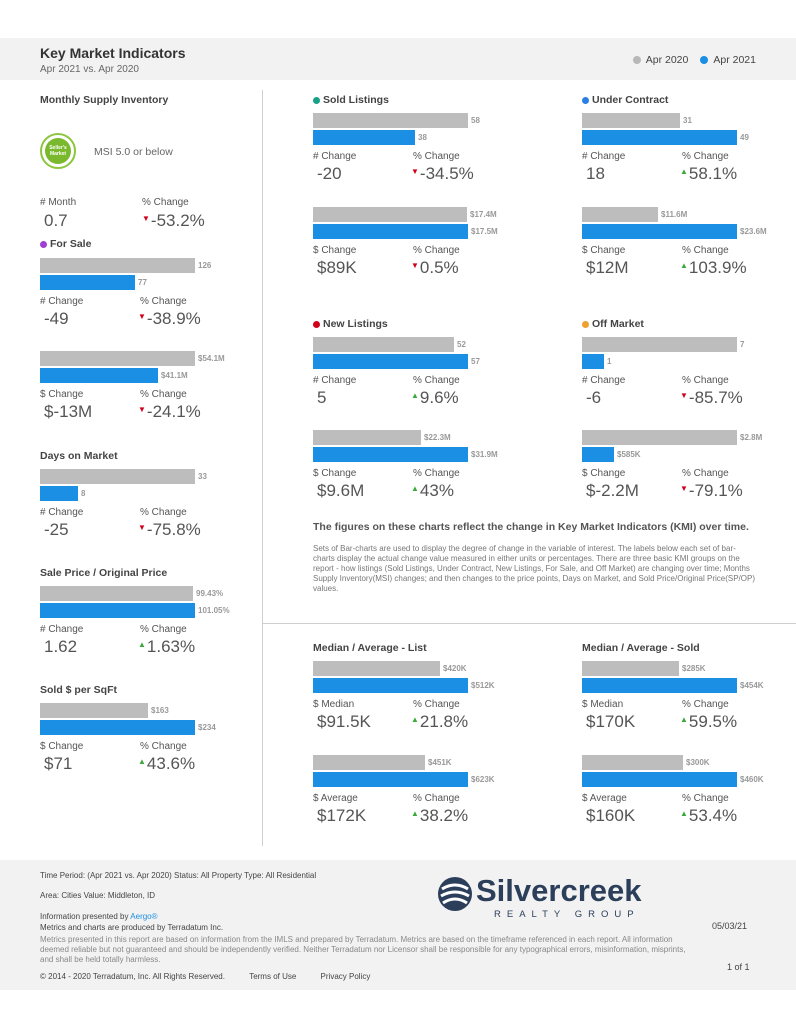 This screenshot has height=1030, width=796. What do you see at coordinates (752, 779) in the screenshot?
I see `median-sold-average-label-curr: $460K` at bounding box center [752, 779].